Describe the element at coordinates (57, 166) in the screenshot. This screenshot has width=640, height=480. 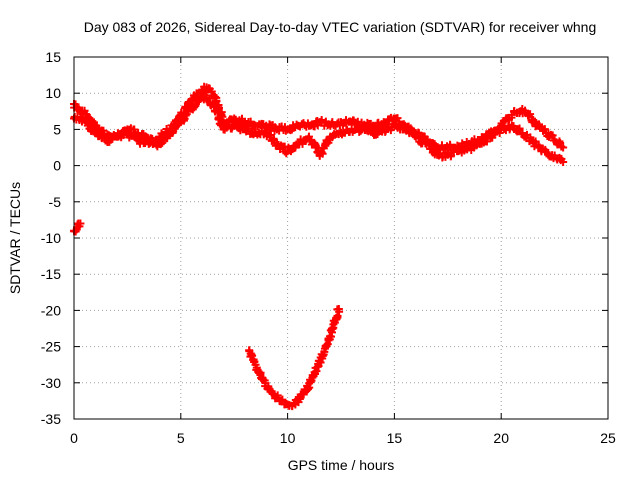
I see `y-tick-label: 0` at that location.